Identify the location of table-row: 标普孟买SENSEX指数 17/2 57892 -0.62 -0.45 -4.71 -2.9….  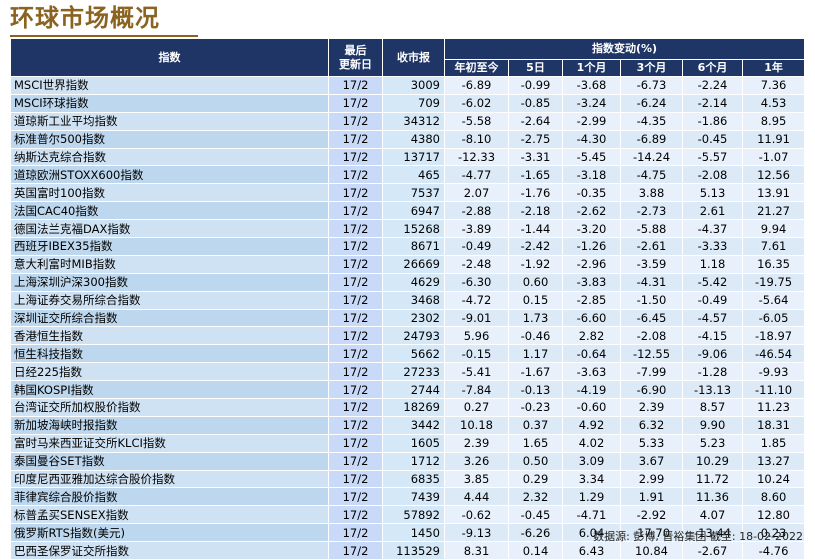
(408, 515).